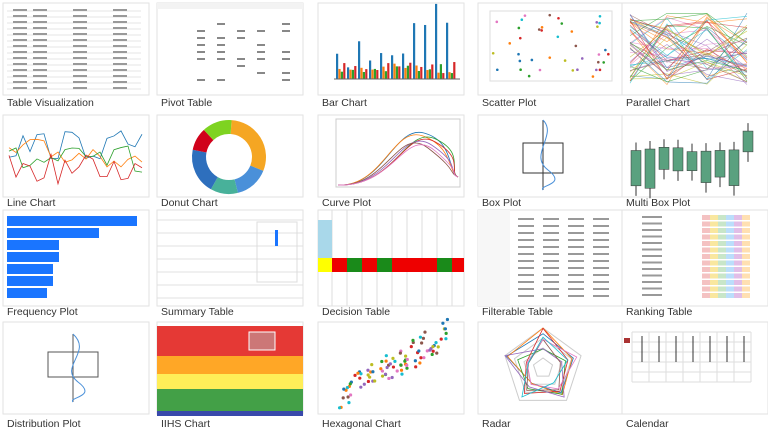 The image size is (768, 448). I want to click on caption: Table Visualization, so click(50, 103).